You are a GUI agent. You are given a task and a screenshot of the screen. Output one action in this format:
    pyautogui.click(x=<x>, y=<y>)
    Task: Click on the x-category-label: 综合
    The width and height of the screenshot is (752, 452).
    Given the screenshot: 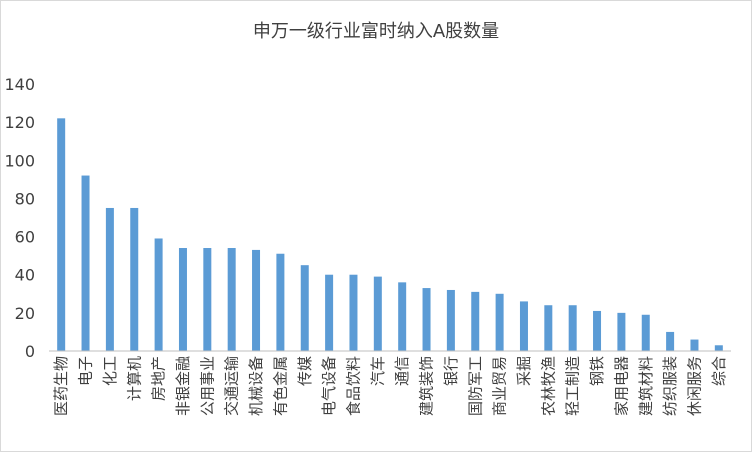 What is the action you would take?
    pyautogui.click(x=719, y=371)
    